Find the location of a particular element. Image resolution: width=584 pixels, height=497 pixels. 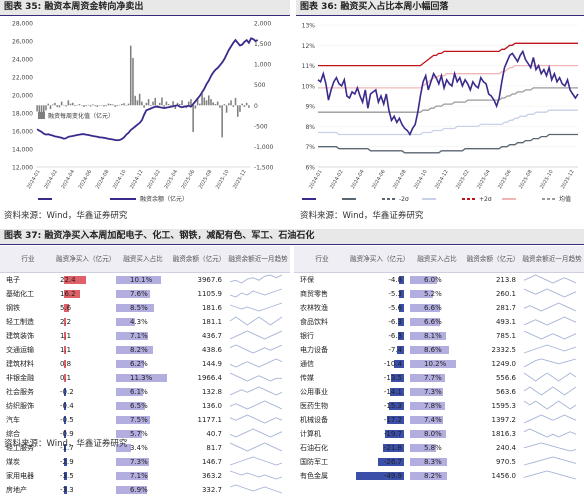

fig35-x-tick: 2025-08 is located at coordinates (206, 179).